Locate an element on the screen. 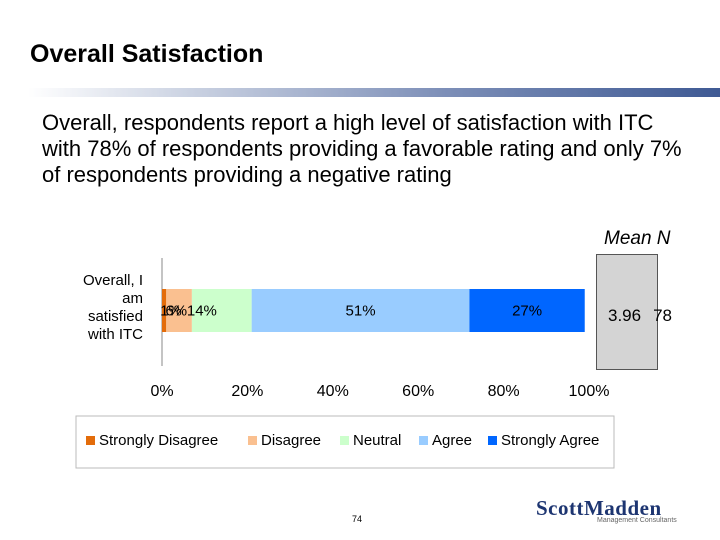 The height and width of the screenshot is (540, 720). mean-n-header: Mean N is located at coordinates (637, 238).